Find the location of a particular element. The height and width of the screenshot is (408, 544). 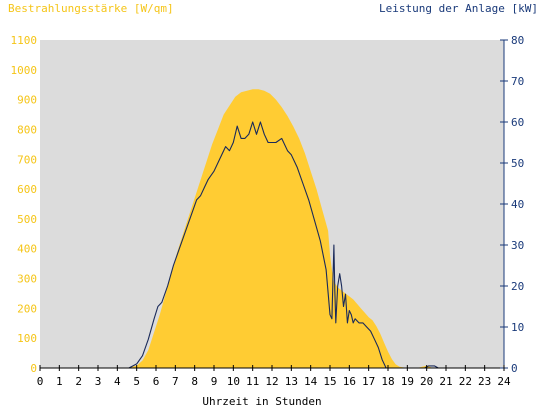

right-tick-label: 70 is located at coordinates (517, 81).